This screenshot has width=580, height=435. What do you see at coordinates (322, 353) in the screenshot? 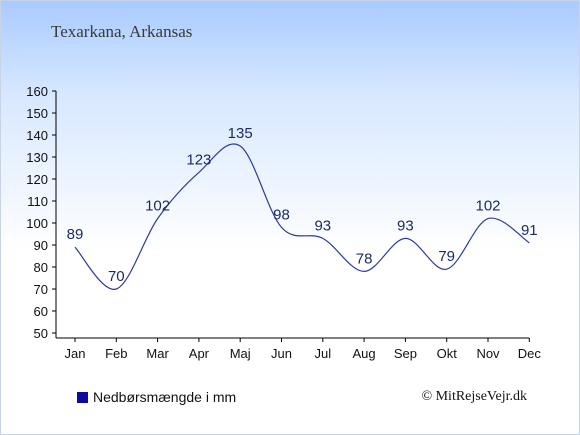
I see `x-tick-label: Jul` at bounding box center [322, 353].